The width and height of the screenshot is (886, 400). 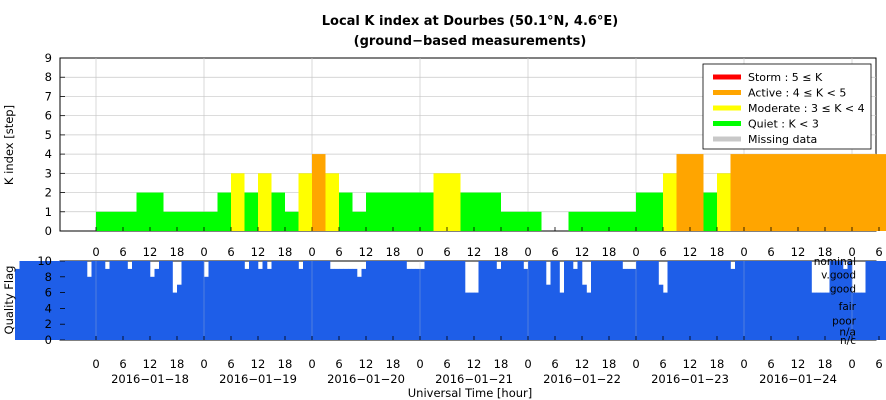 What do you see at coordinates (785, 77) in the screenshot?
I see `legend-label: Storm : 5 ≤ K` at bounding box center [785, 77].